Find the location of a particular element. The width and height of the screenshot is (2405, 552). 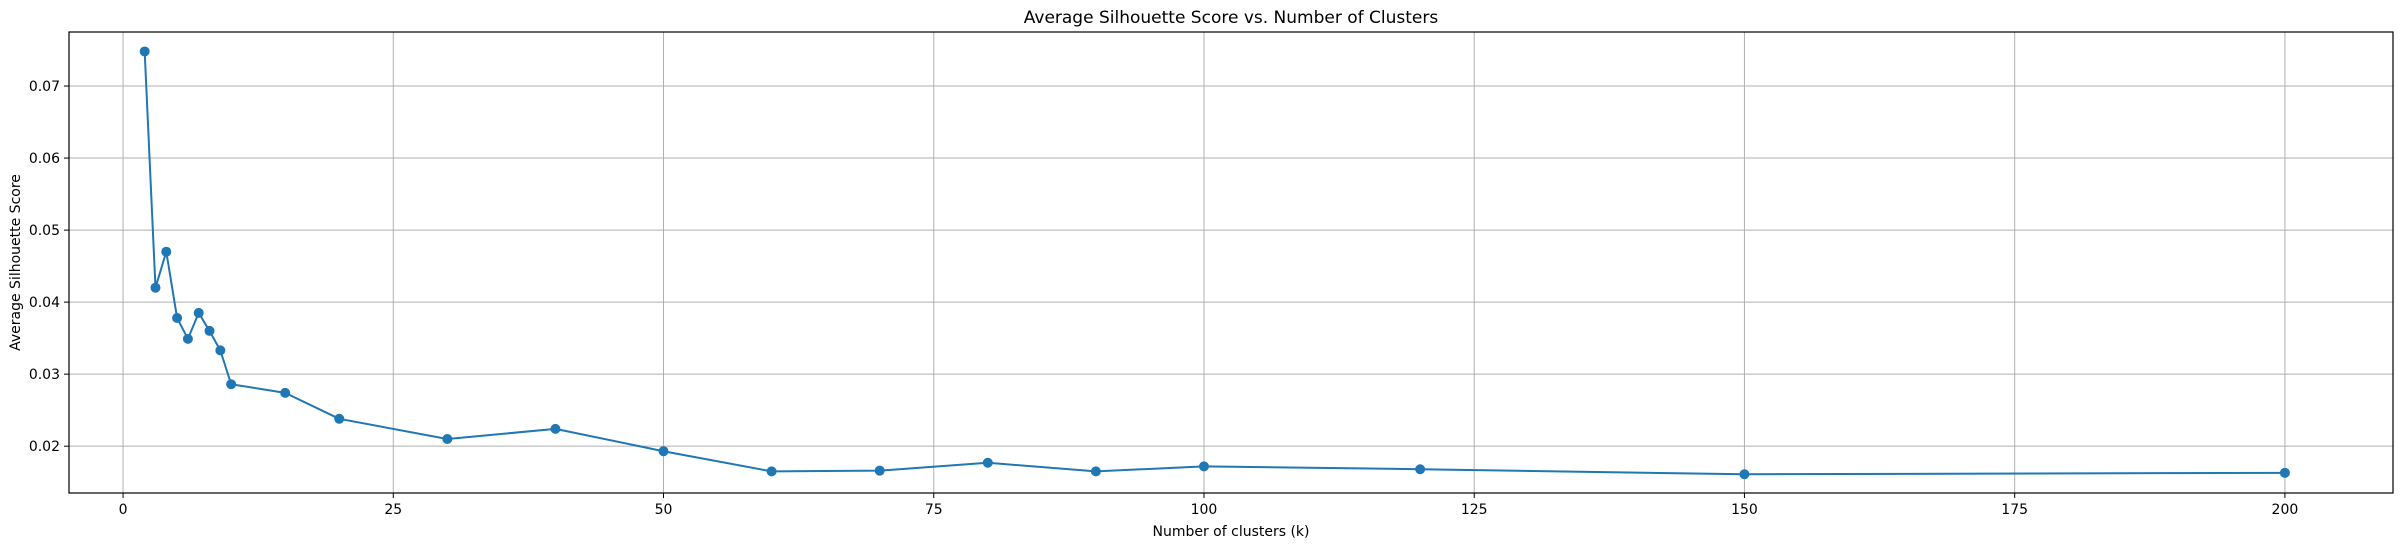

y-tick-label: 0.02 is located at coordinates (44, 447).